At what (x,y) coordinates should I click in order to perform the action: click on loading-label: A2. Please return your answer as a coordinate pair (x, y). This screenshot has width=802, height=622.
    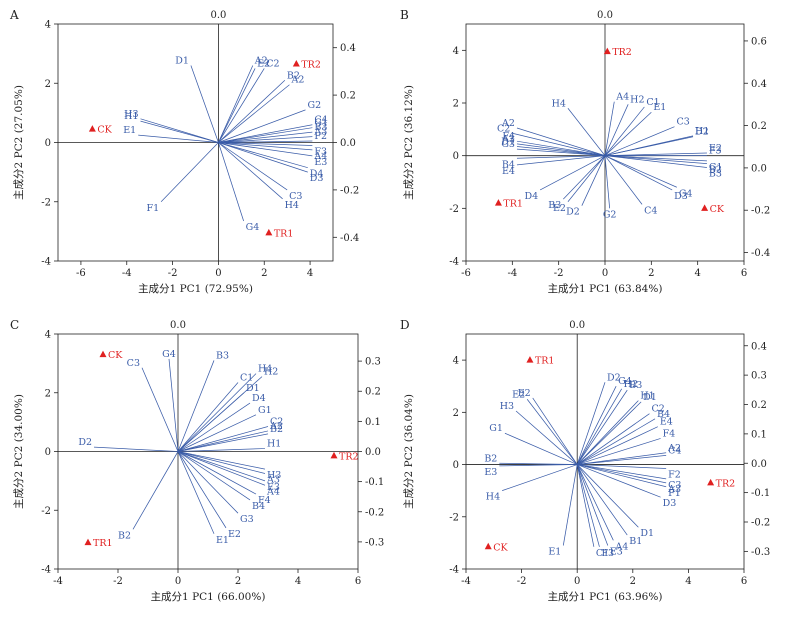
    Looking at the image, I should click on (261, 60).